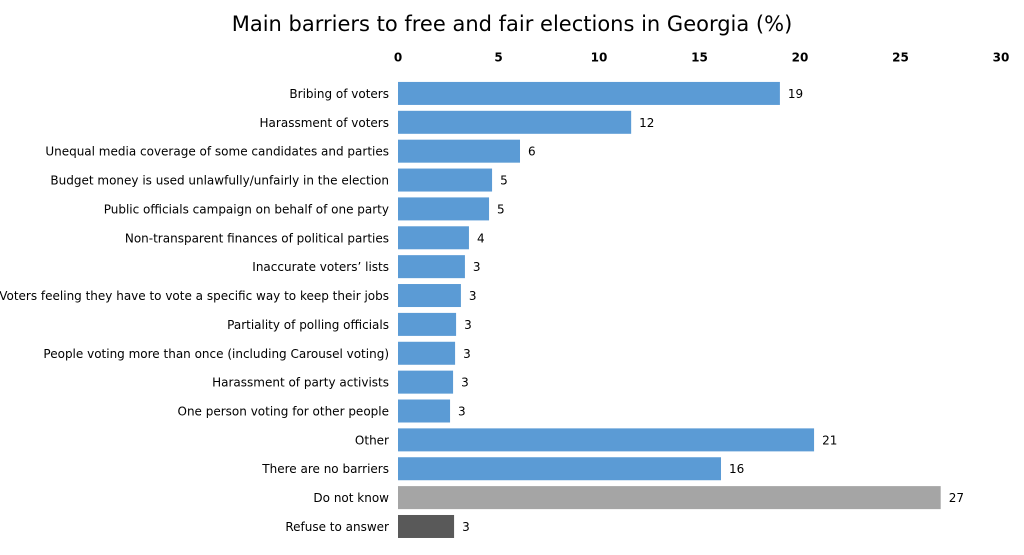  I want to click on x-tick-label: 5, so click(498, 58).